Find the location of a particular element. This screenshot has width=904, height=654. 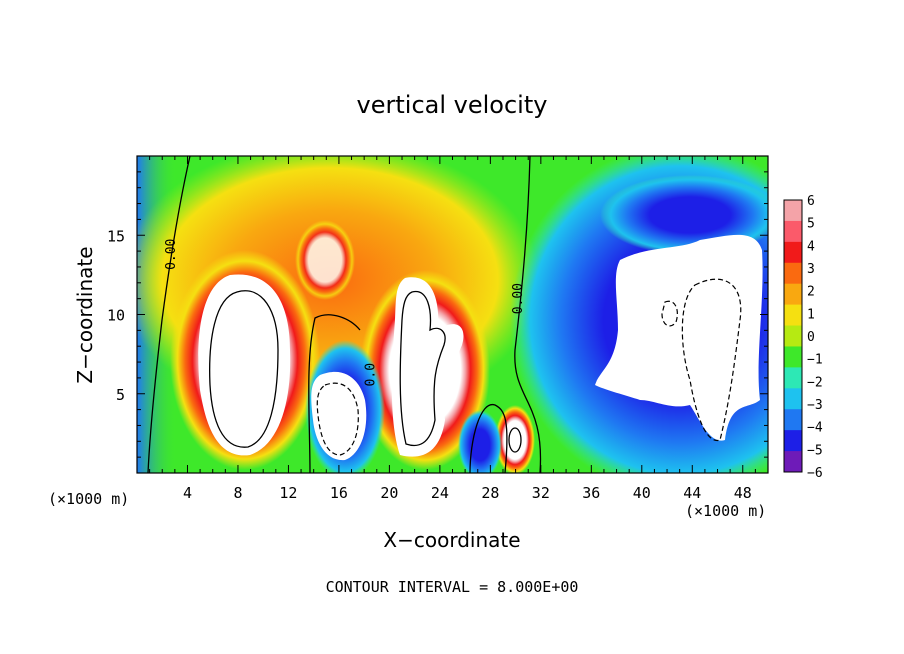

colorbar-frame is located at coordinates (793, 336).